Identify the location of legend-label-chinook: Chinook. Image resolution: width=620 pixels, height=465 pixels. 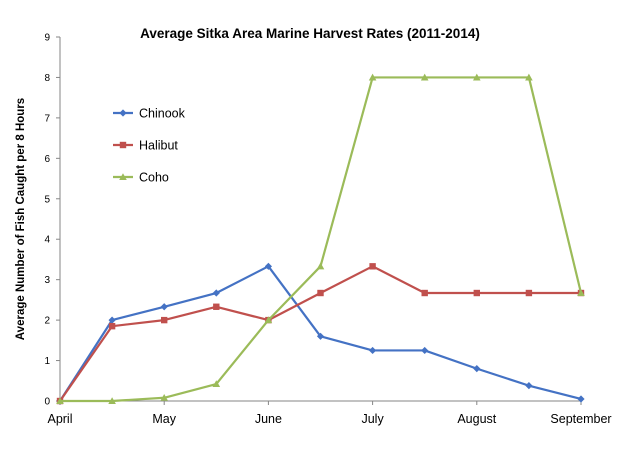
(162, 114).